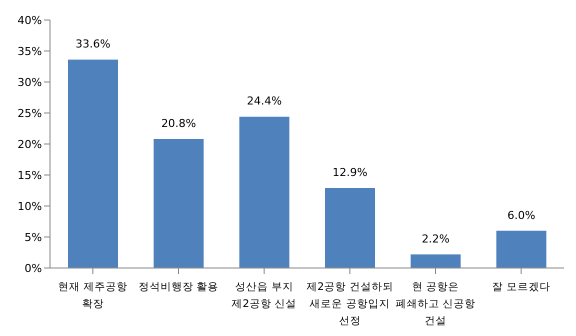  What do you see at coordinates (521, 215) in the screenshot?
I see `data-label: 6.0%` at bounding box center [521, 215].